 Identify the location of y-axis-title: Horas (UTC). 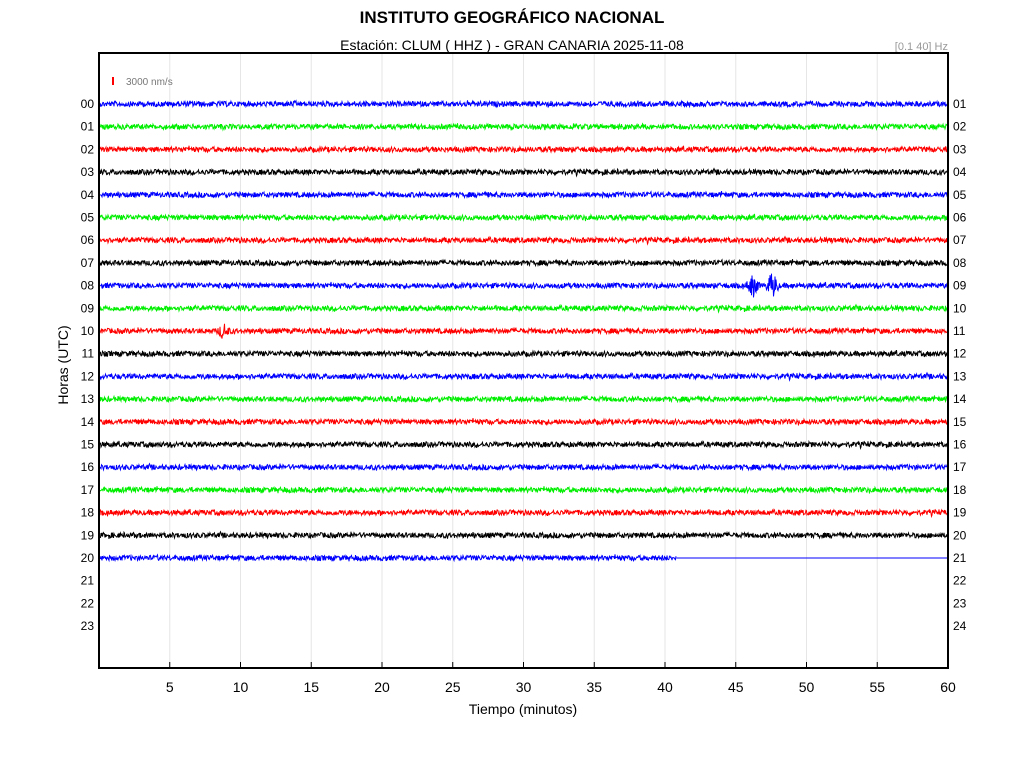
(63, 364).